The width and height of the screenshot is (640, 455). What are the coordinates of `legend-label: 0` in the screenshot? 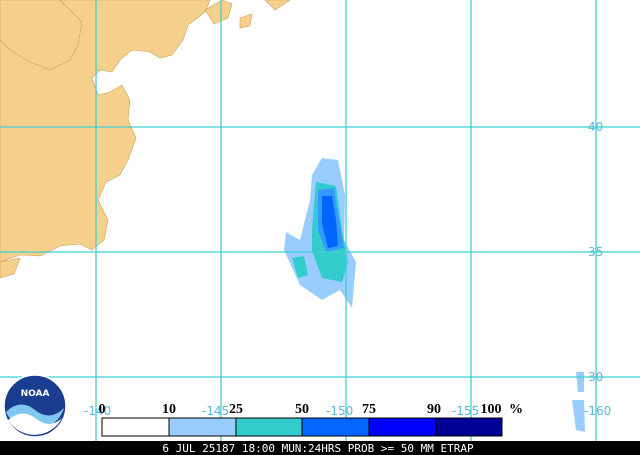 It's located at (102, 409).